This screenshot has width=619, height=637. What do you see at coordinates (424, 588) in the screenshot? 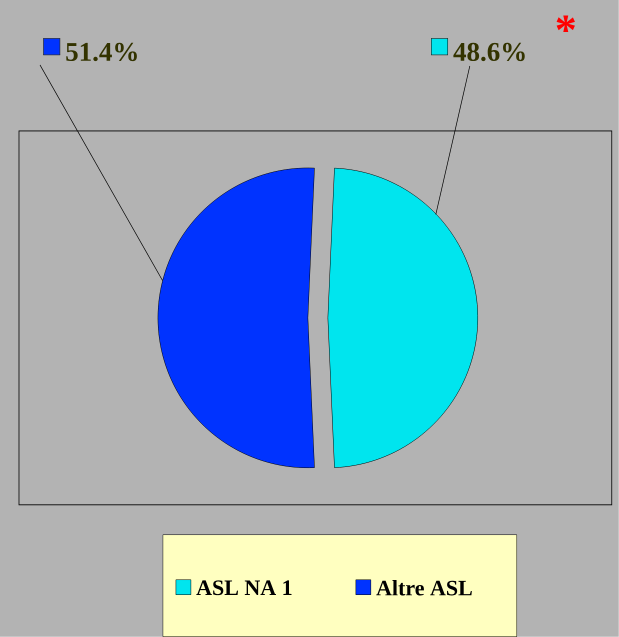
I see `legend-label: Altre ASL` at bounding box center [424, 588].